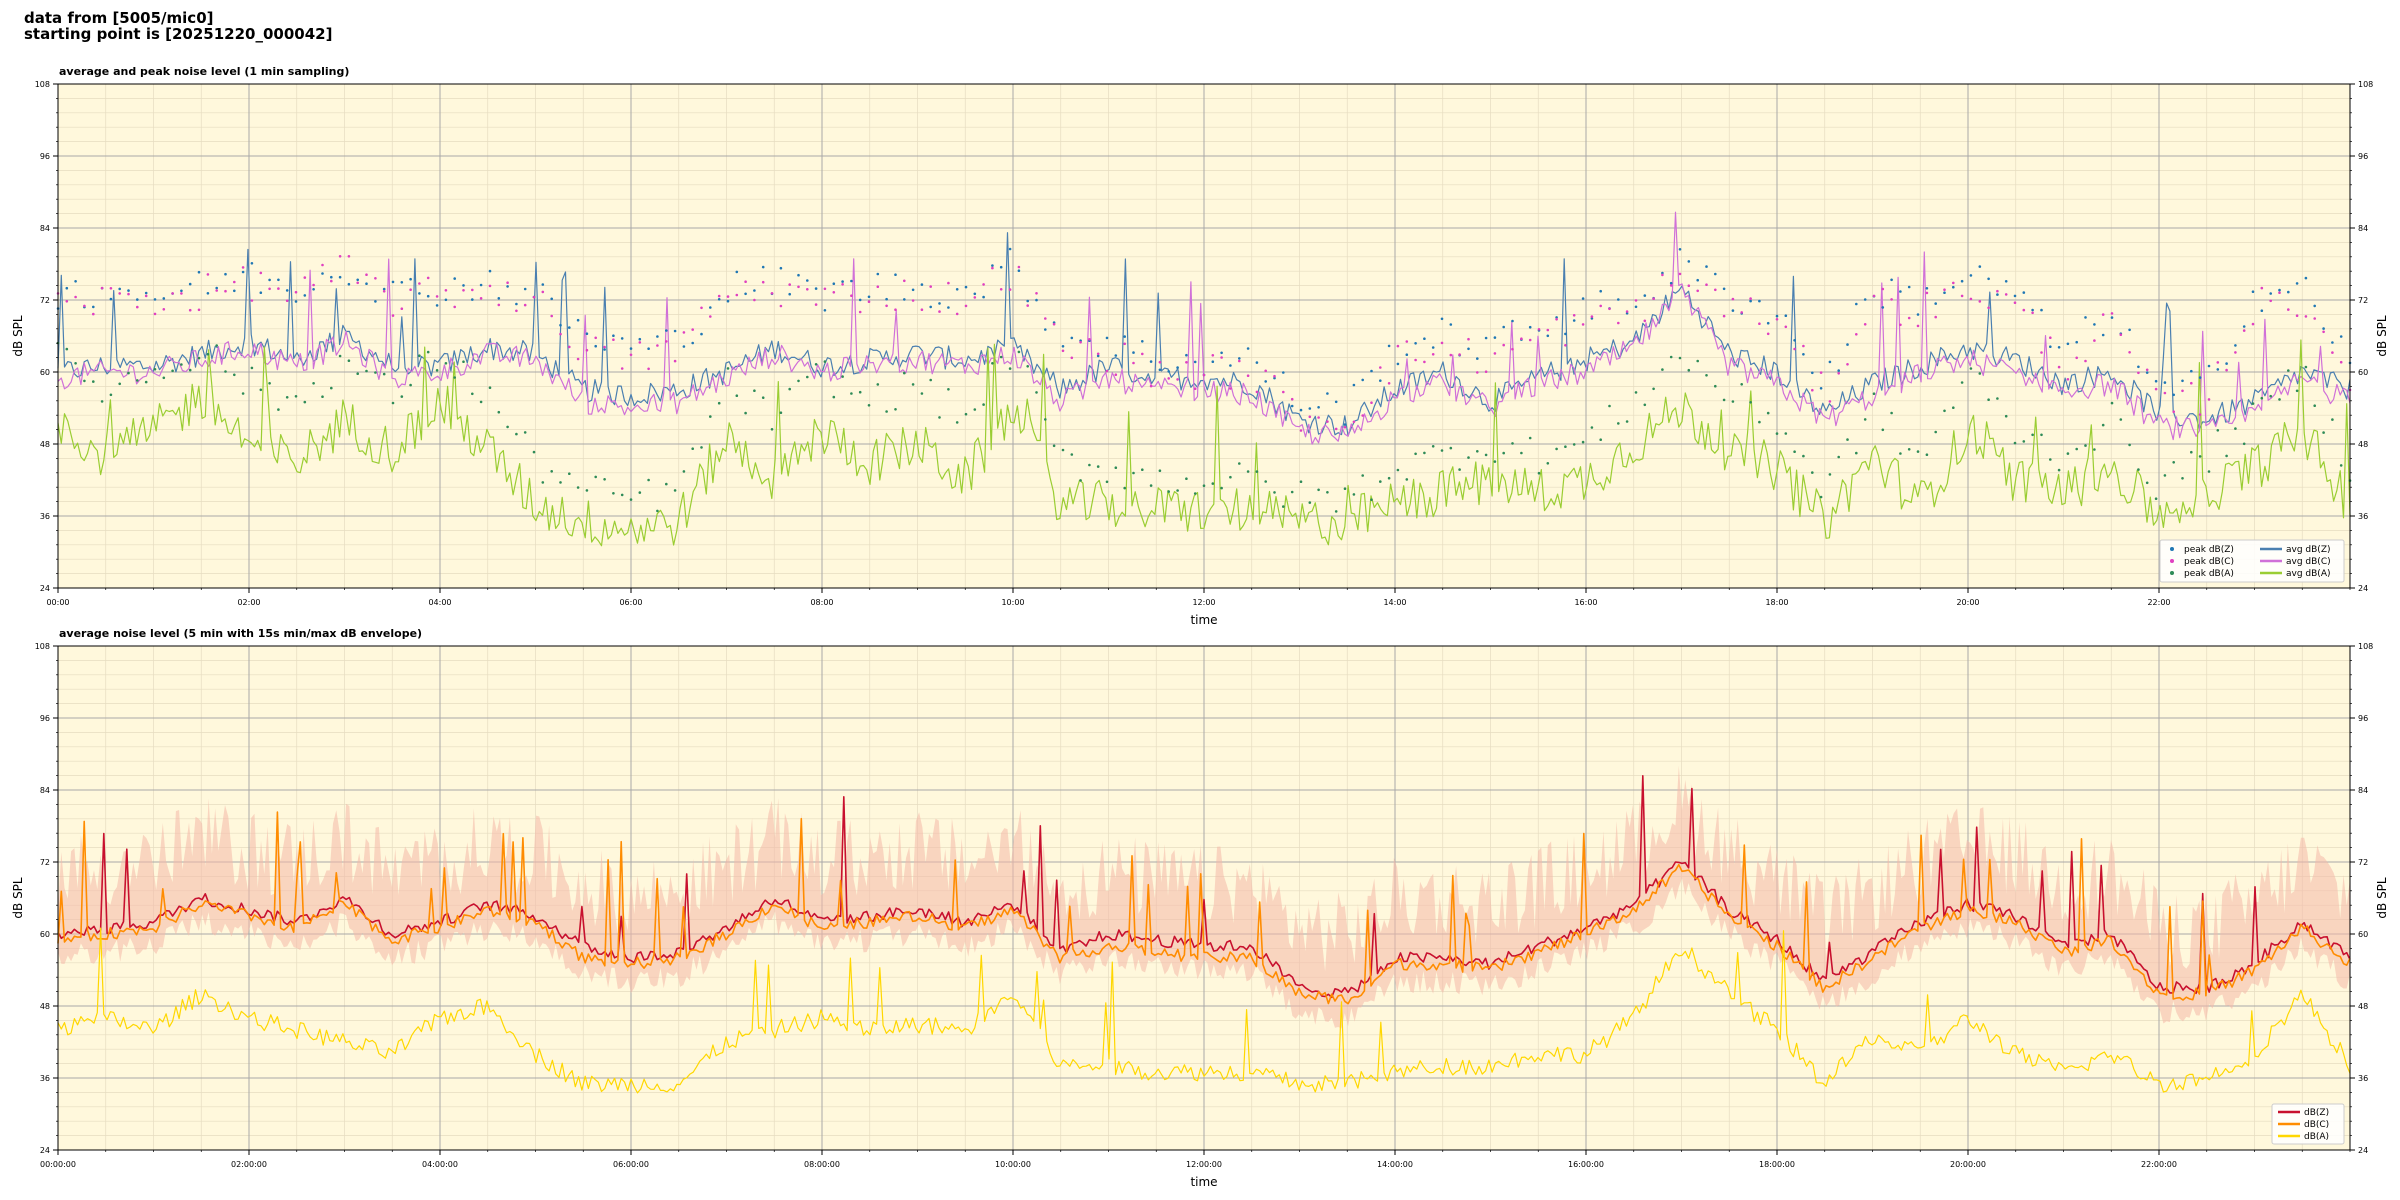  I want to click on ytick-label-right: 24, so click(2363, 588).